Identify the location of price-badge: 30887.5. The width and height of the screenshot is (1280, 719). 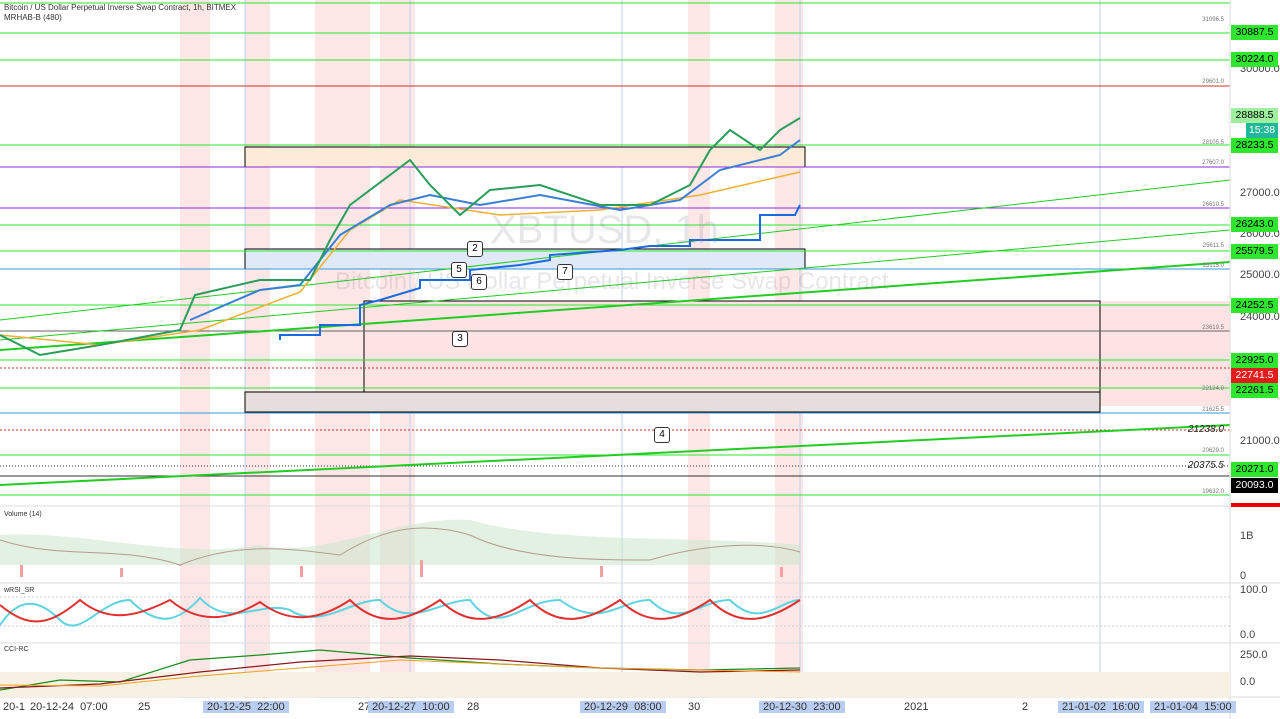
(1254, 32).